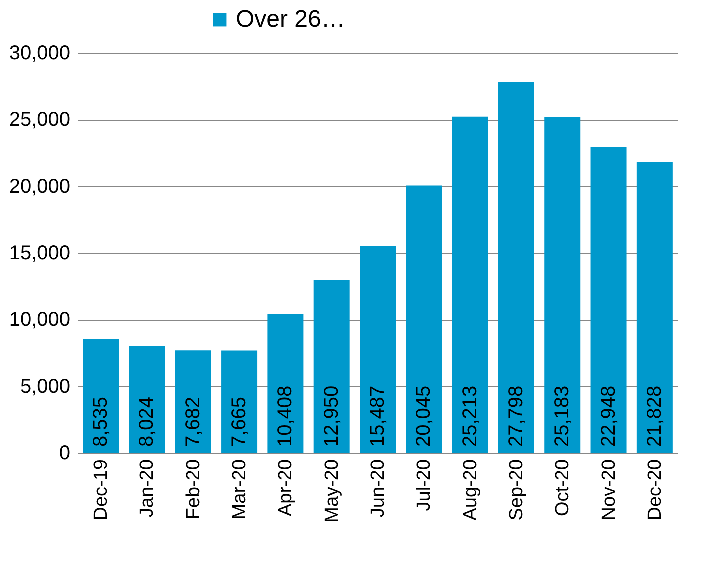 This screenshot has width=719, height=568. Describe the element at coordinates (39, 53) in the screenshot. I see `y-tick-label: 30,000` at that location.